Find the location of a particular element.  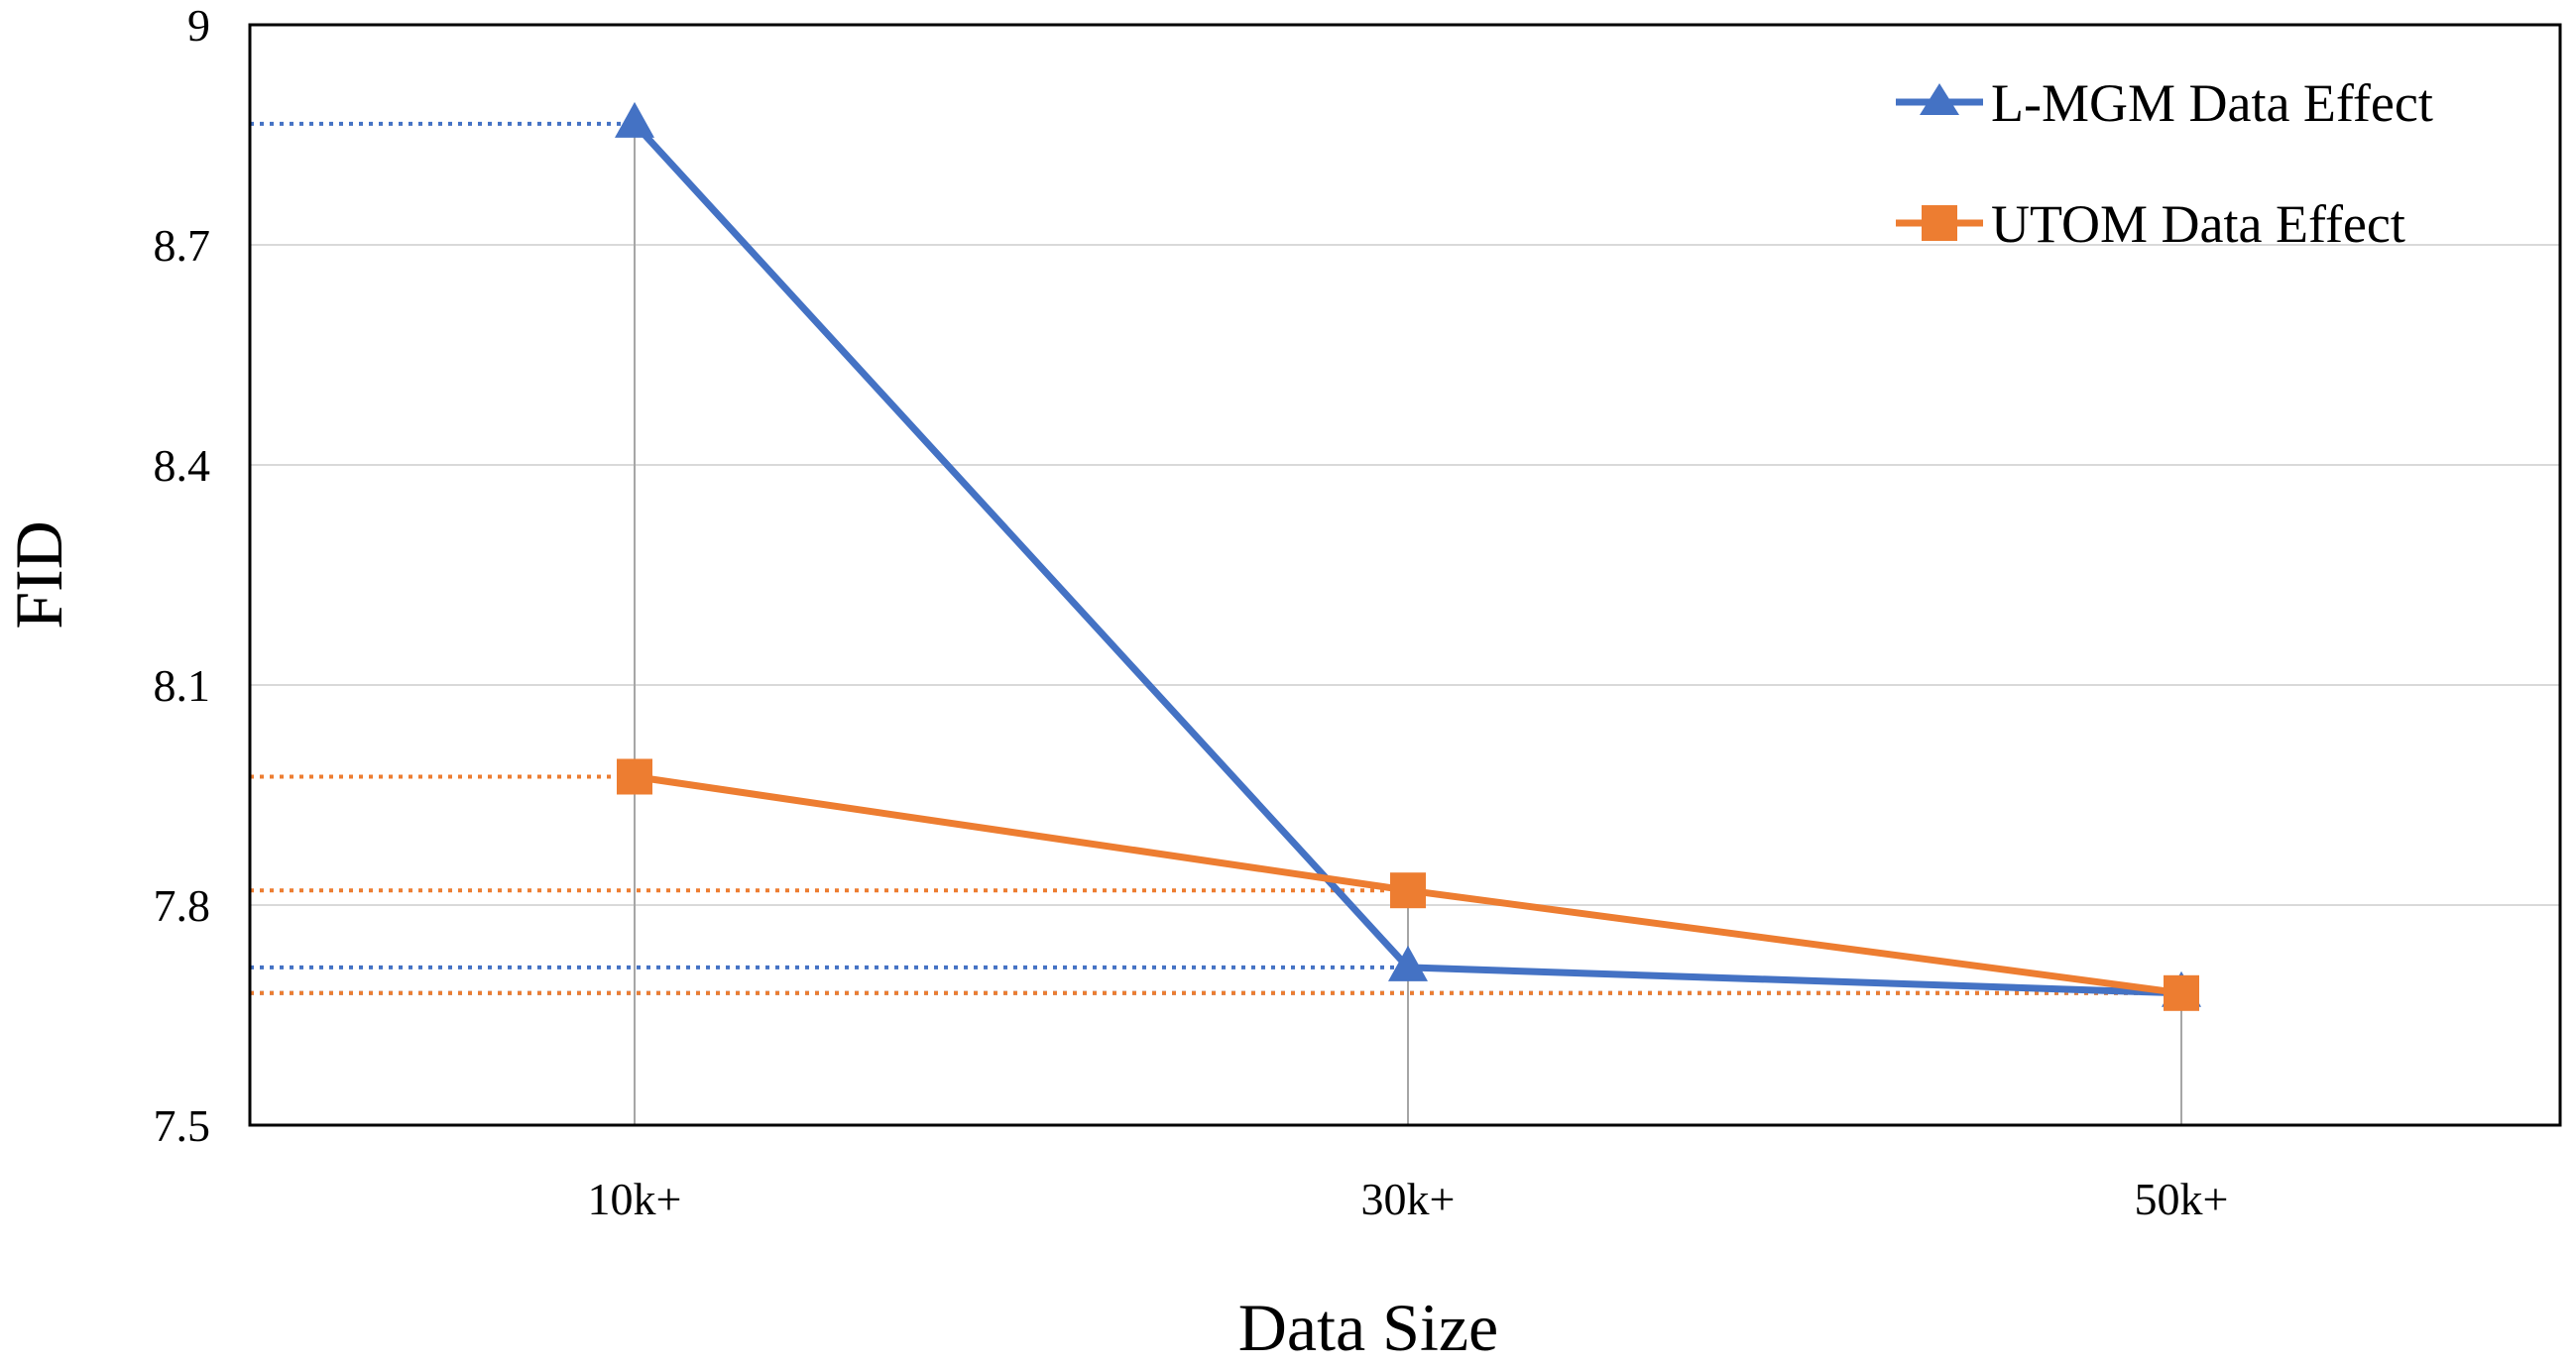

y-tick-label: 9 is located at coordinates (198, 25).